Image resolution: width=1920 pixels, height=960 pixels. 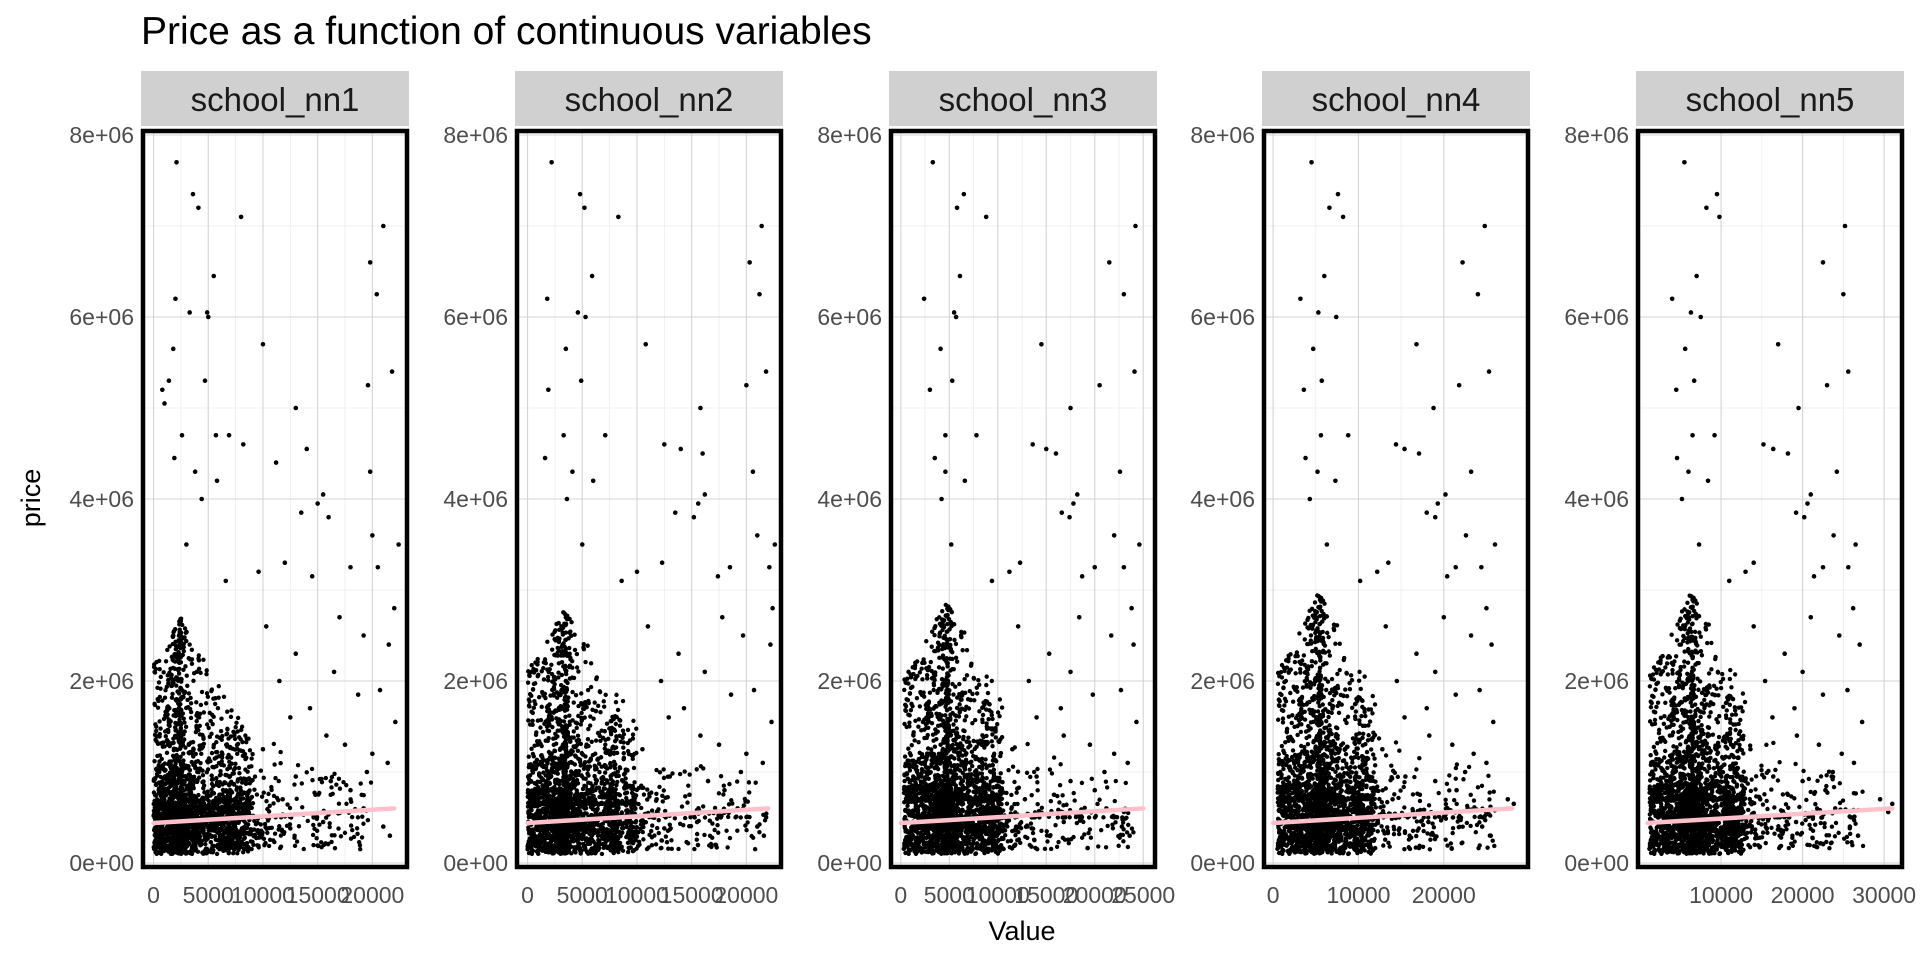 What do you see at coordinates (208, 895) in the screenshot?
I see `x-tick-label: 5000` at bounding box center [208, 895].